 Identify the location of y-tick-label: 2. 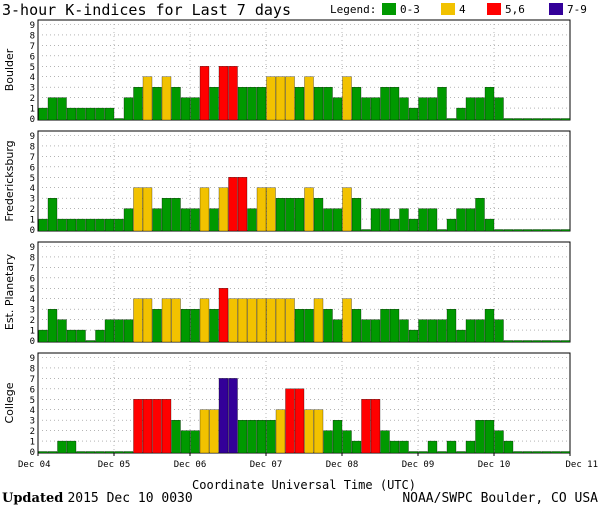
(32, 99).